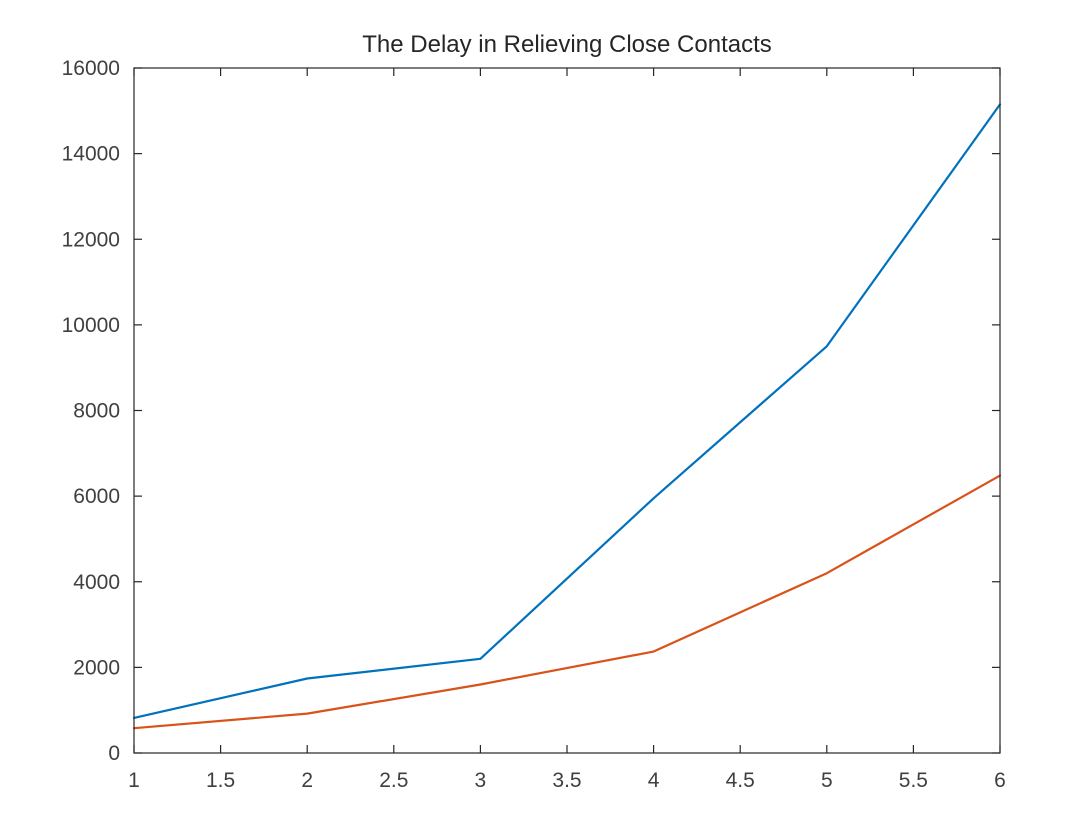  I want to click on x-tick-label: 3, so click(481, 780).